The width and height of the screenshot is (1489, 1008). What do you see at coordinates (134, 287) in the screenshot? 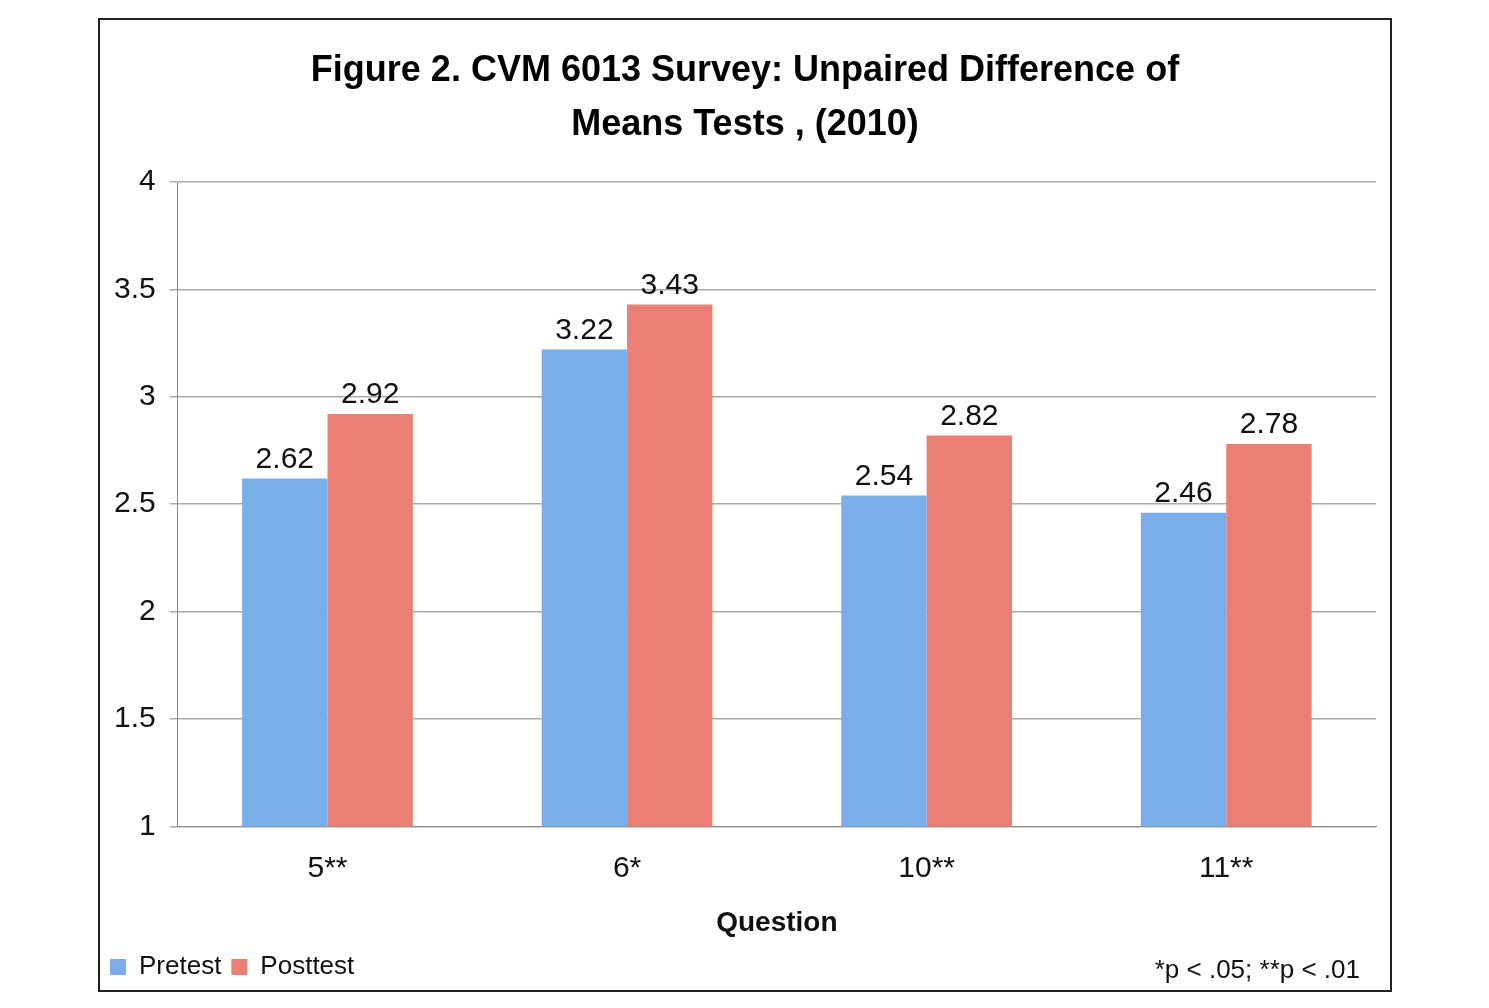
I see `y-tick-label: 3.5` at bounding box center [134, 287].